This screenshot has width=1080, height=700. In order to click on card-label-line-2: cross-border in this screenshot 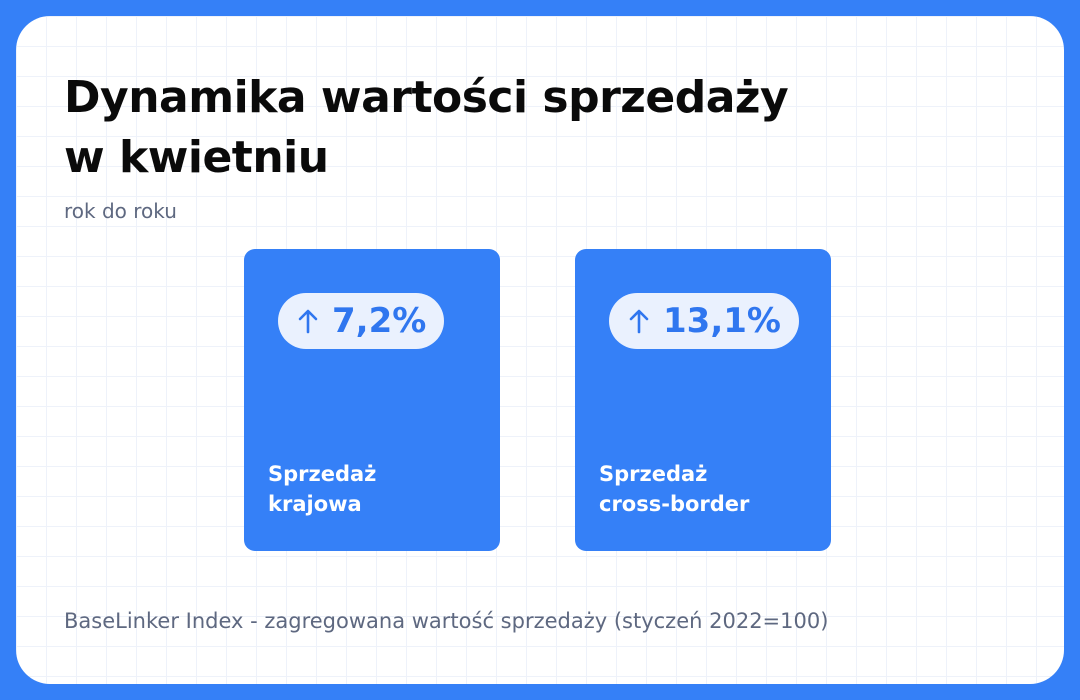, I will do `click(674, 504)`.